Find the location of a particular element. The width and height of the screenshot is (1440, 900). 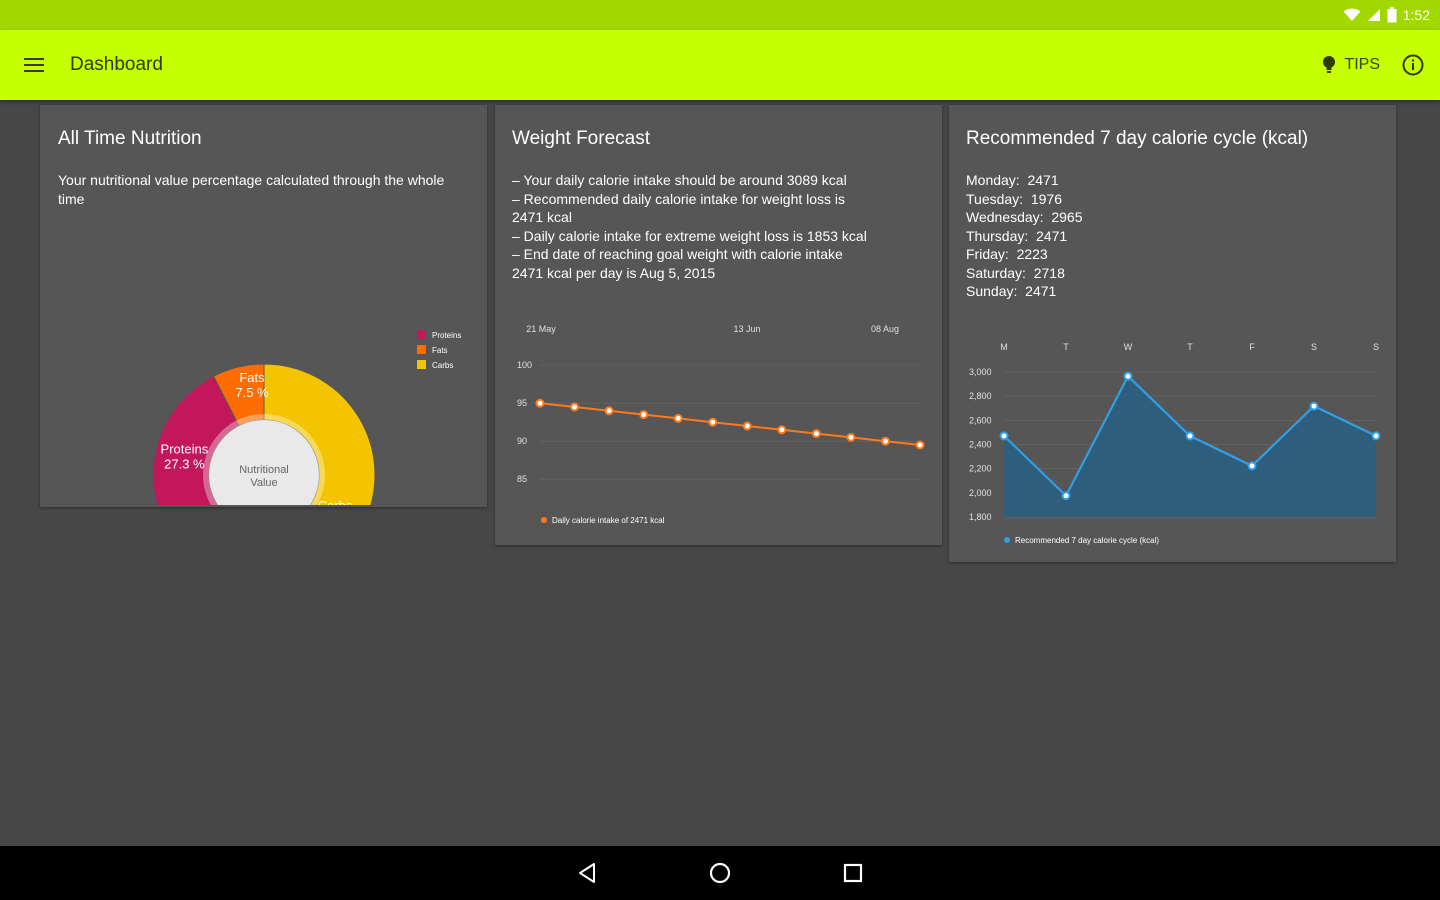

info-icon is located at coordinates (1413, 65).